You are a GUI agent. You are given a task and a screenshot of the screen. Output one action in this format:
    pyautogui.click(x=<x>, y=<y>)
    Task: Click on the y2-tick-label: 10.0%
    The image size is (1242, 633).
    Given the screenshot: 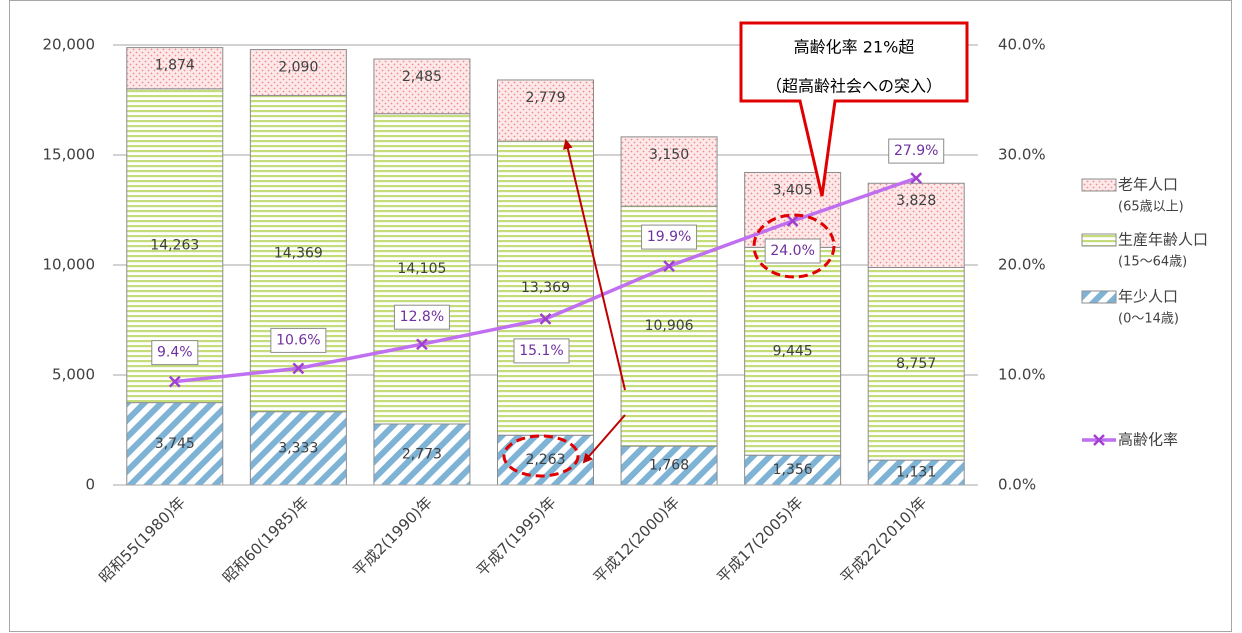 What is the action you would take?
    pyautogui.click(x=1022, y=375)
    